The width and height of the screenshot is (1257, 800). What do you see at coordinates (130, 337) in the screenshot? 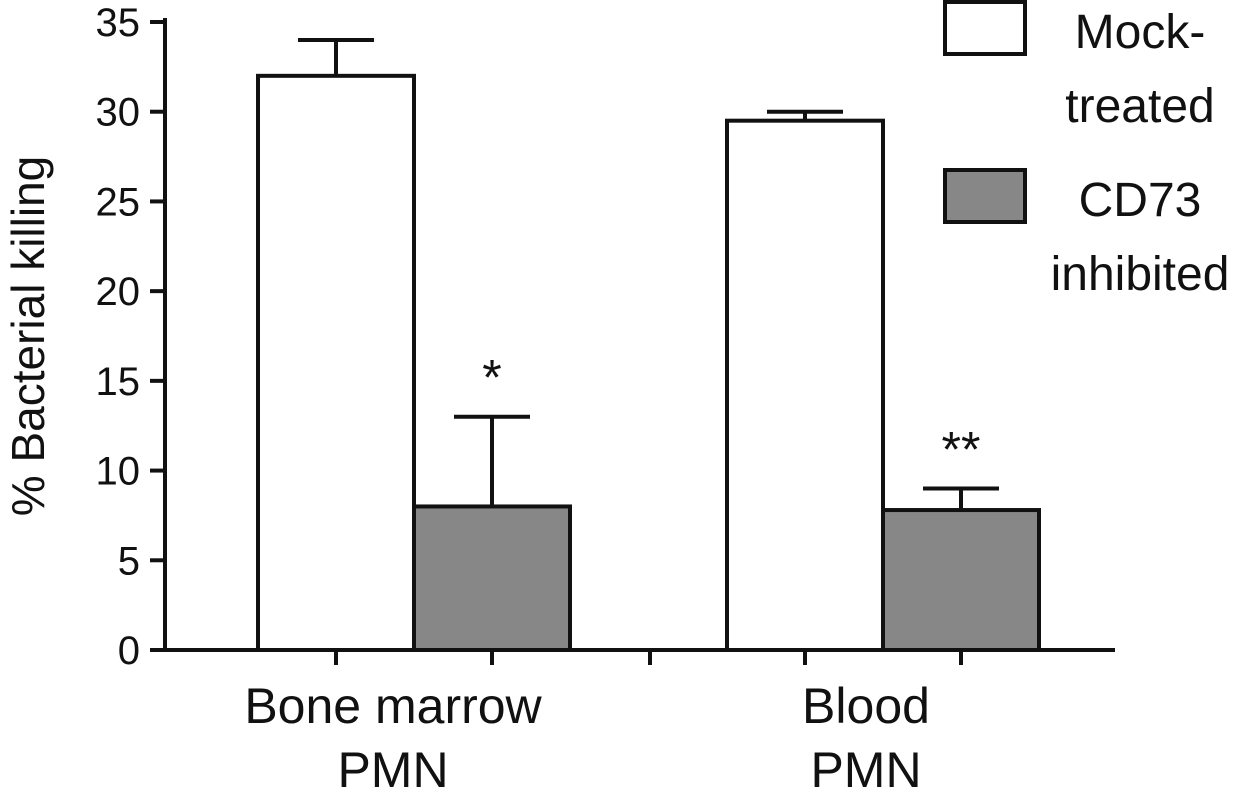
I see `y-ticks: 0 5 10 15 20 25 30 35` at bounding box center [130, 337].